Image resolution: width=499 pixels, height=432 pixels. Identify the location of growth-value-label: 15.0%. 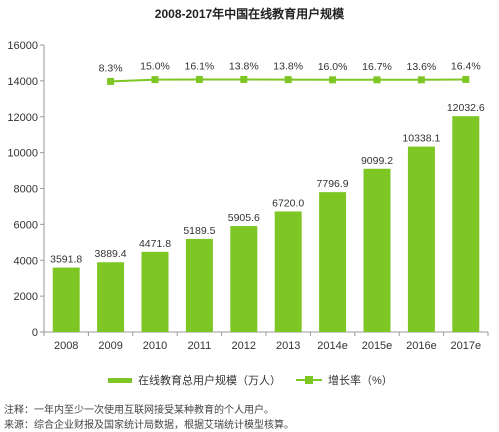
(155, 67).